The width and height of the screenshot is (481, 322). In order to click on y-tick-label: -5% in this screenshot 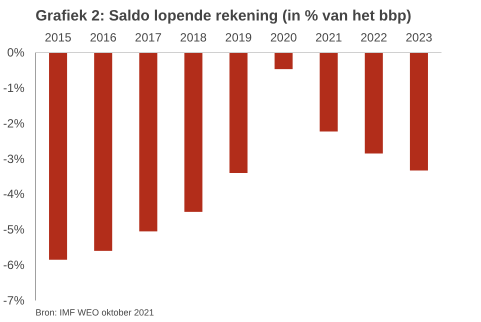, I will do `click(14, 229)`.